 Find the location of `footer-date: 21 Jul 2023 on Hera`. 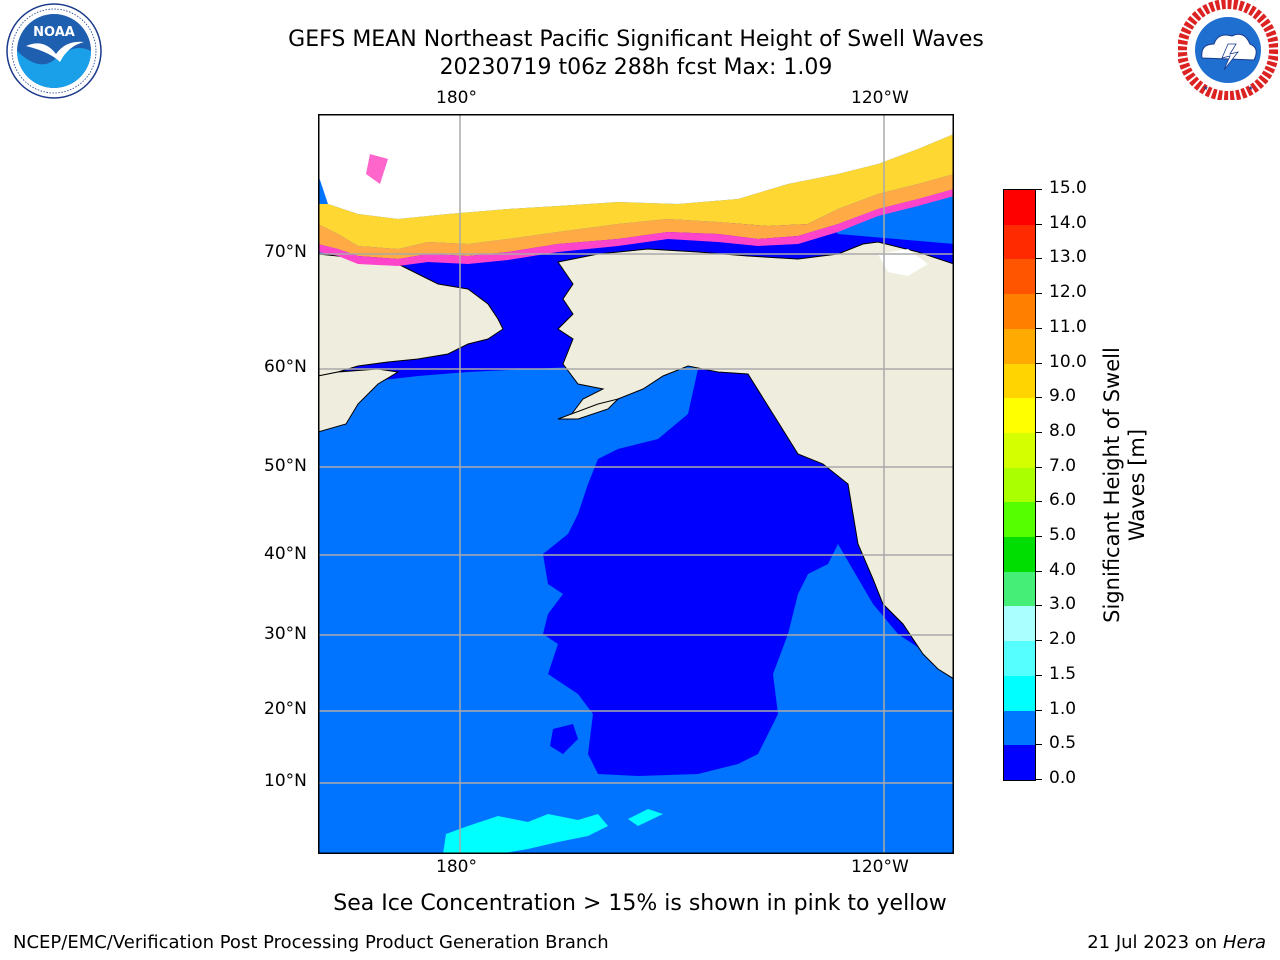

footer-date: 21 Jul 2023 on Hera is located at coordinates (1176, 942).